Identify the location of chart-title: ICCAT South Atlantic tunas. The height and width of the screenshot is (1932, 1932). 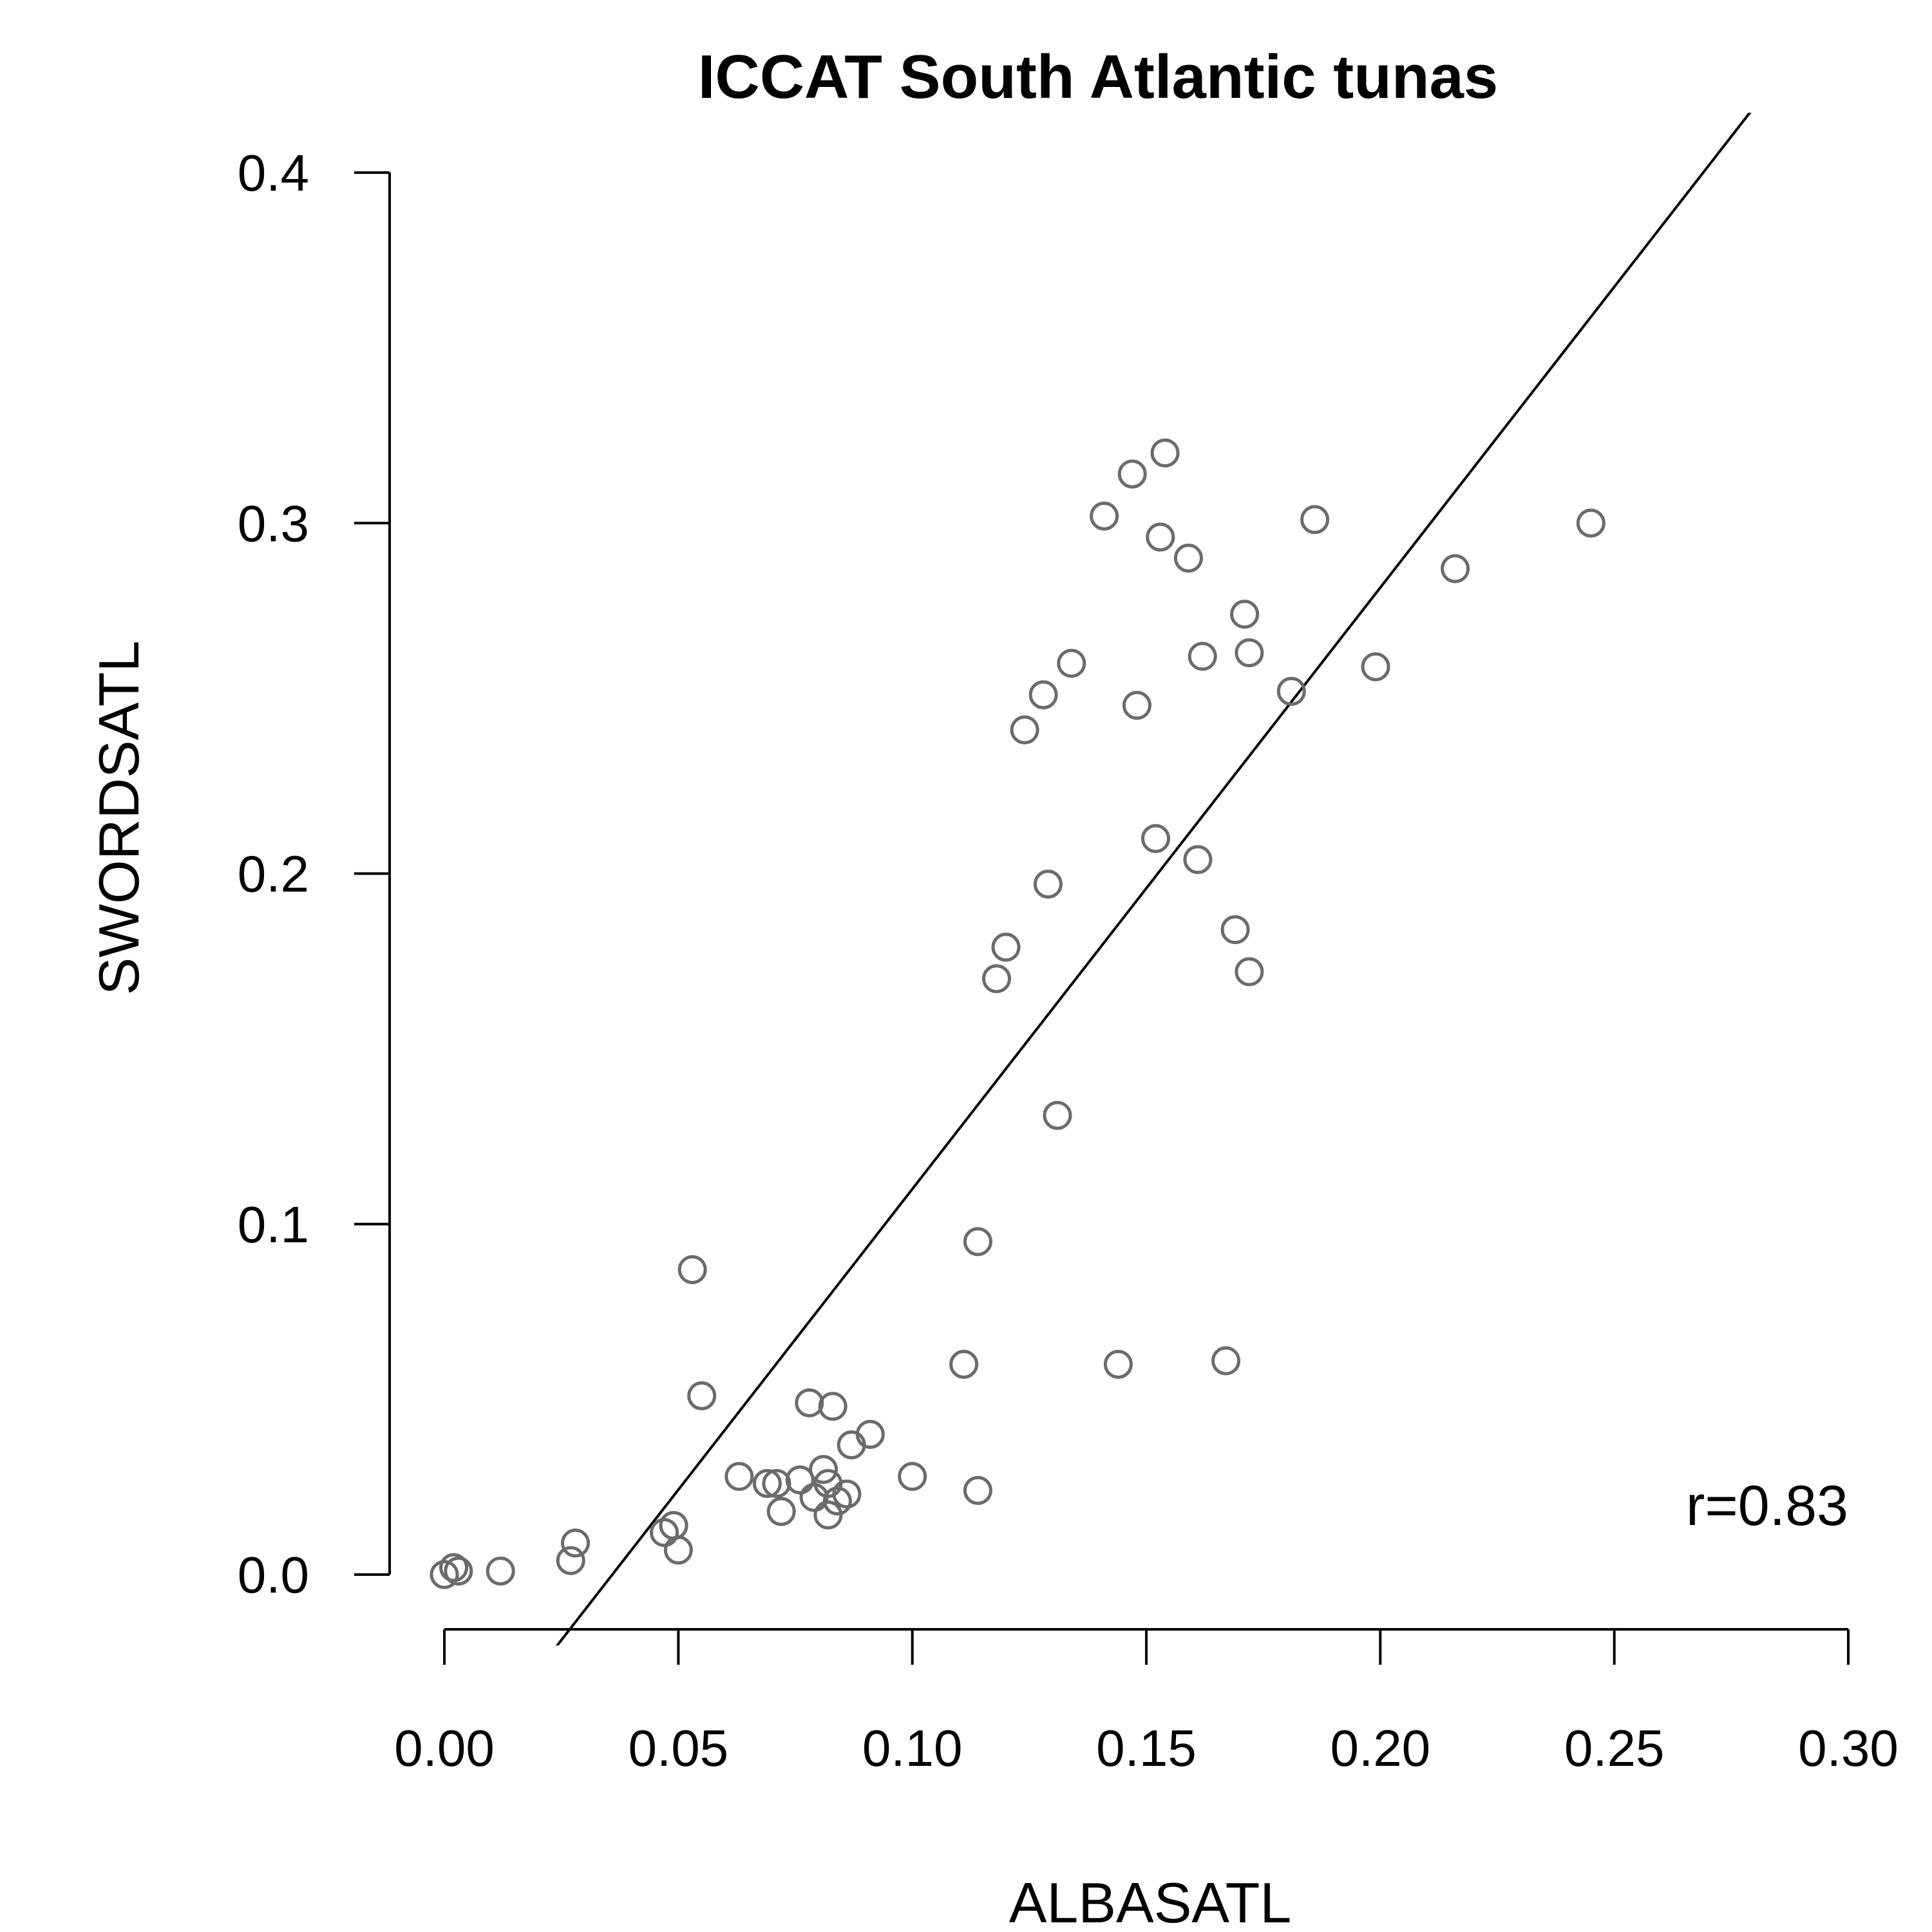
(1098, 77).